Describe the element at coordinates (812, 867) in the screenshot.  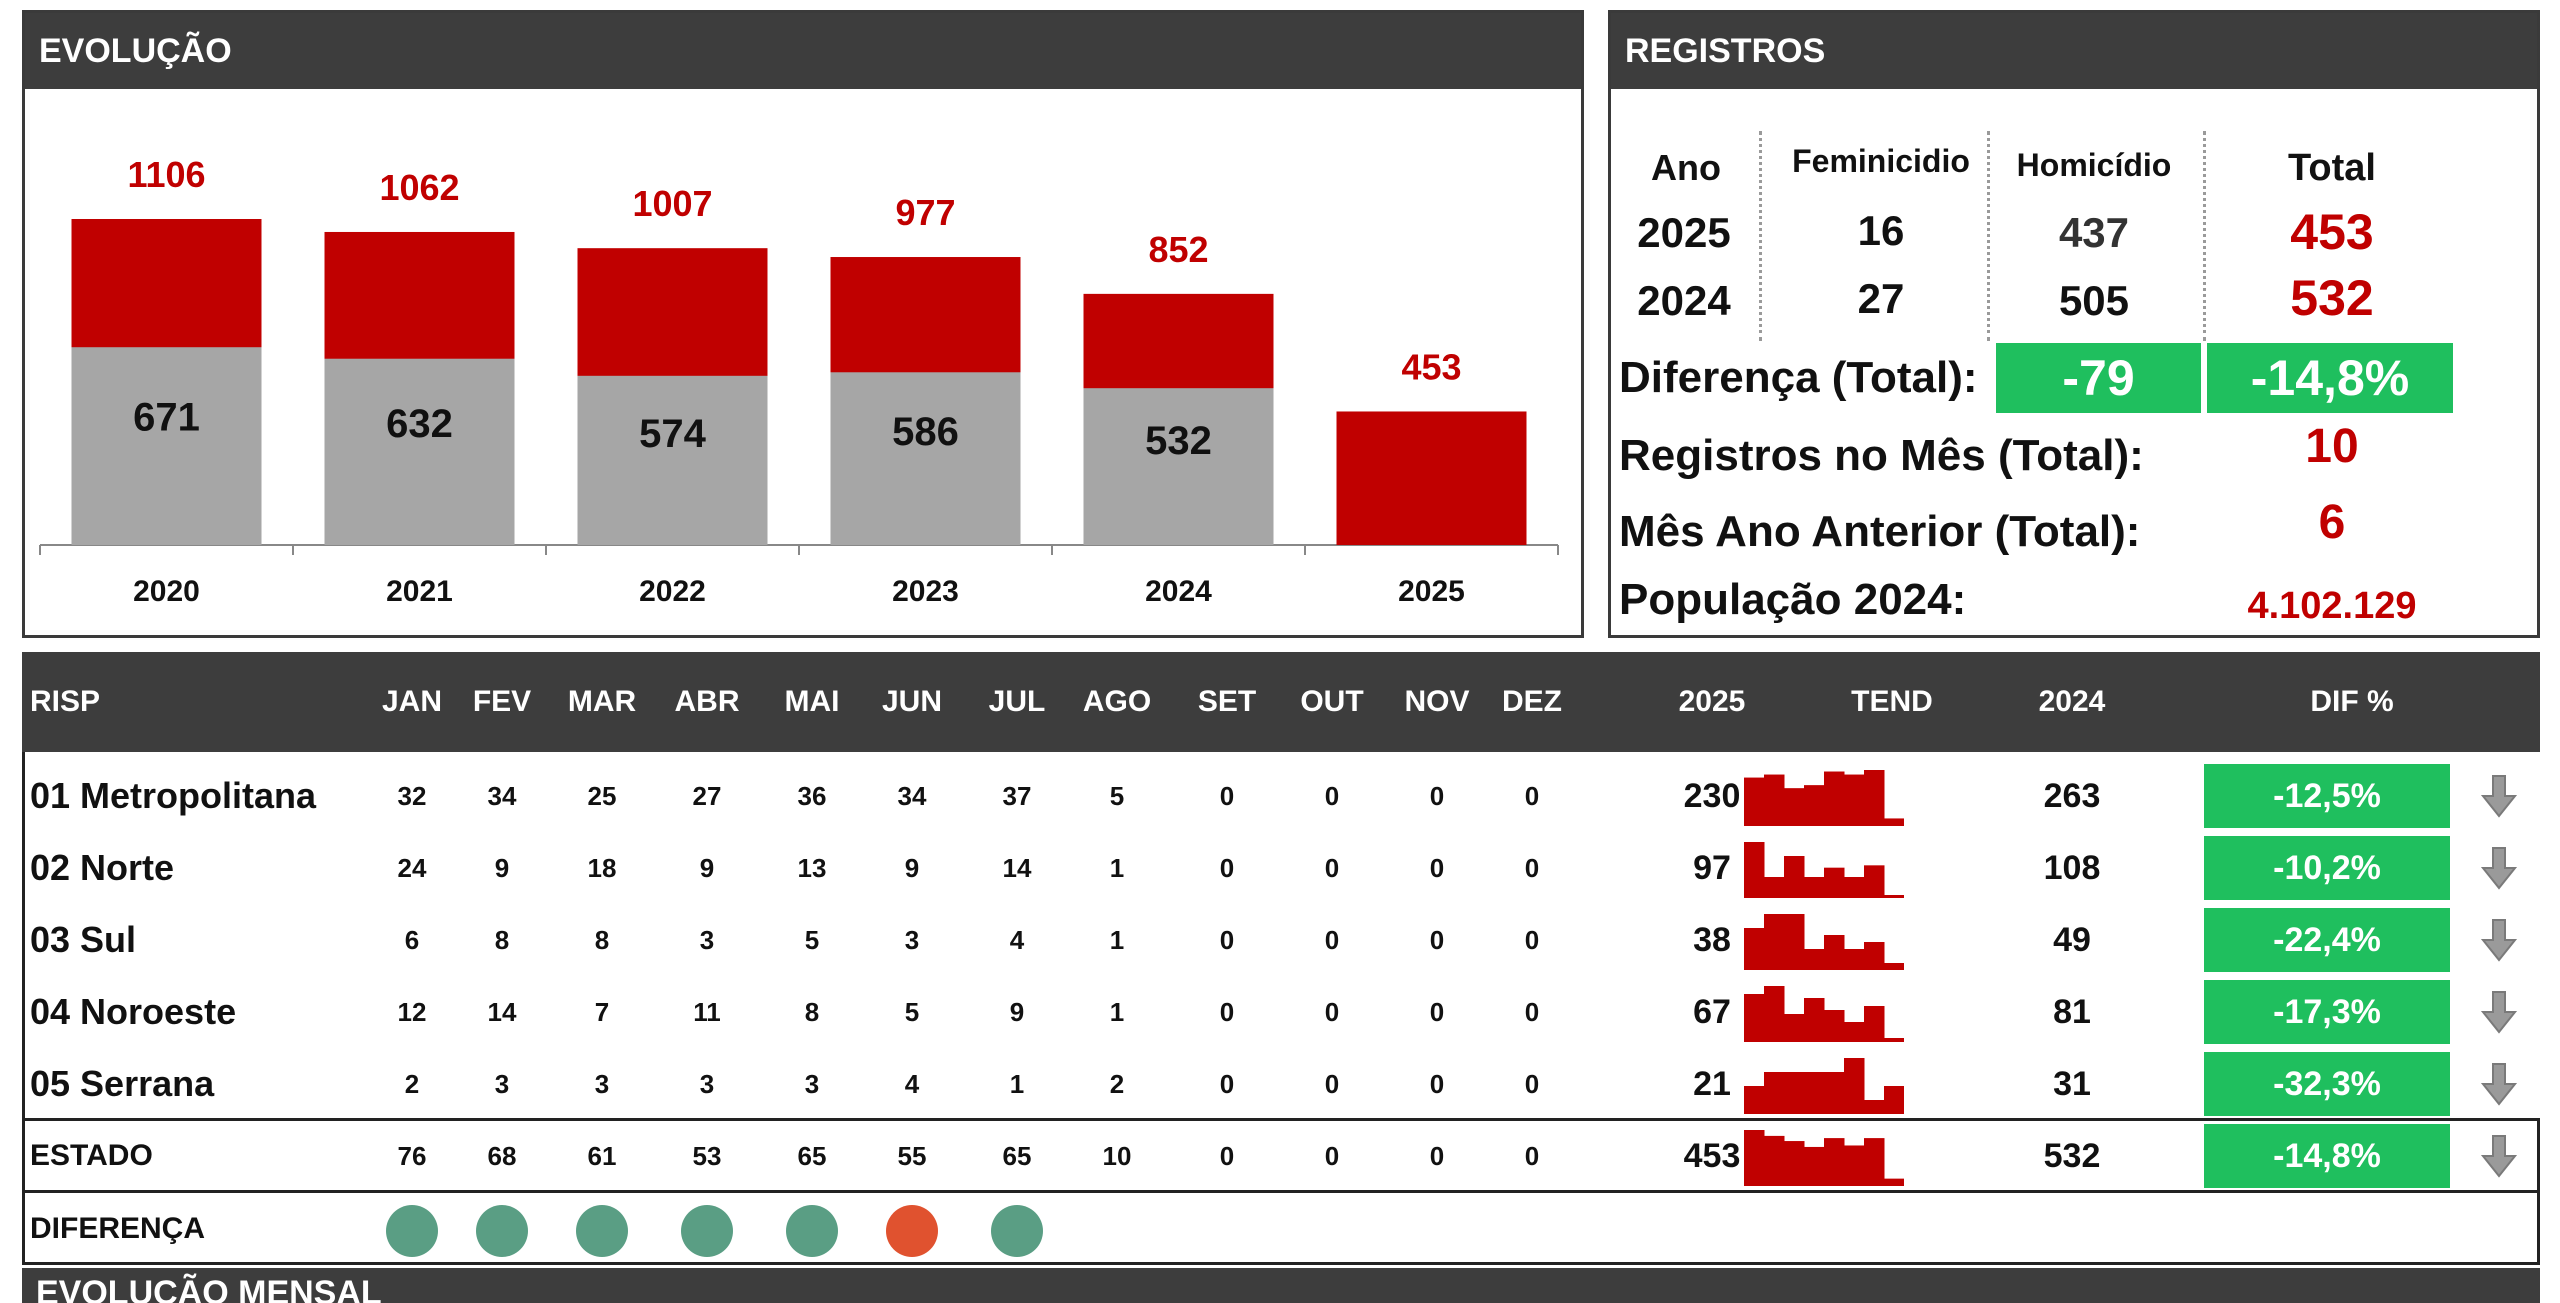
I see `month-value: 13` at that location.